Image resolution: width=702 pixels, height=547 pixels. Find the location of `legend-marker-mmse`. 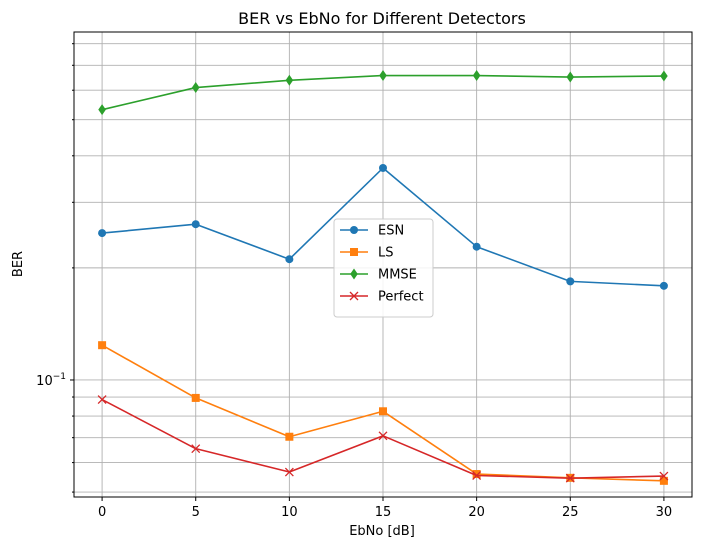

legend-marker-mmse is located at coordinates (354, 274).